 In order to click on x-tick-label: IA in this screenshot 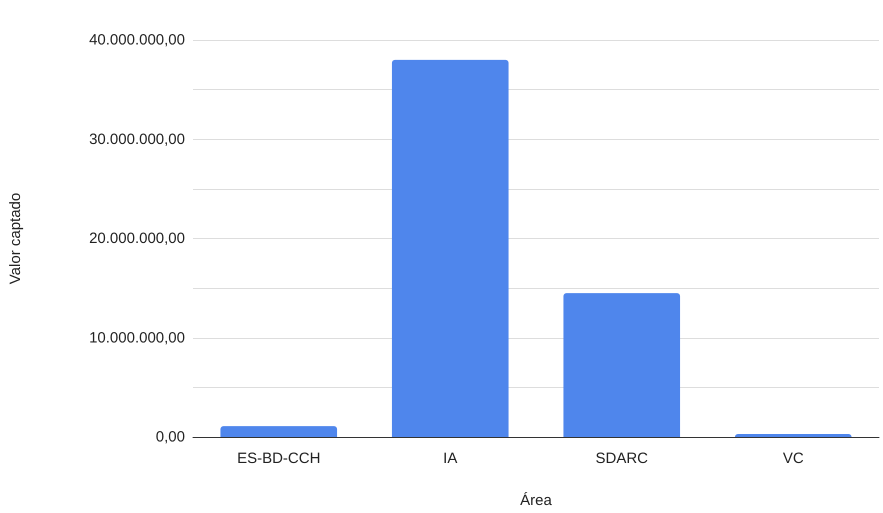, I will do `click(450, 458)`.